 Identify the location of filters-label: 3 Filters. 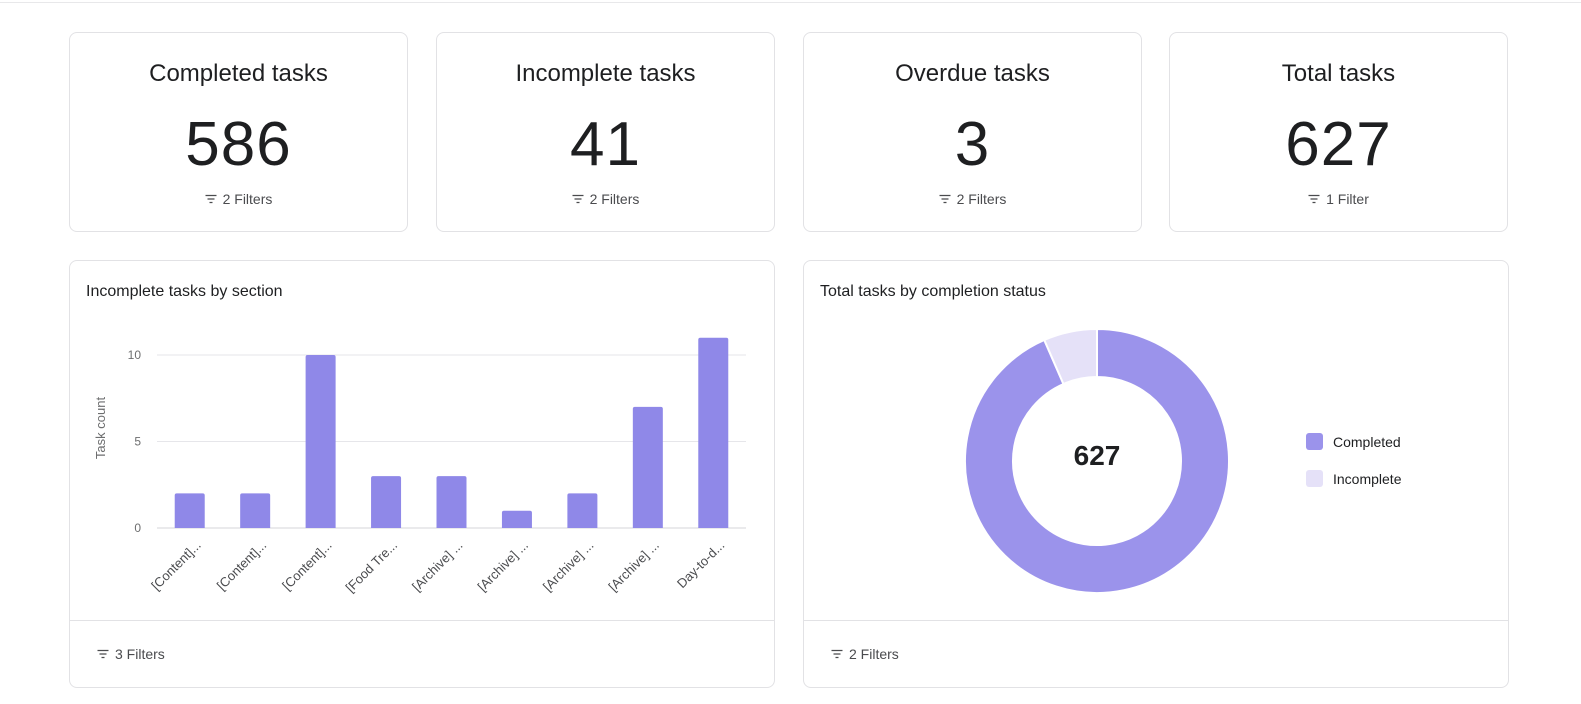
(140, 654).